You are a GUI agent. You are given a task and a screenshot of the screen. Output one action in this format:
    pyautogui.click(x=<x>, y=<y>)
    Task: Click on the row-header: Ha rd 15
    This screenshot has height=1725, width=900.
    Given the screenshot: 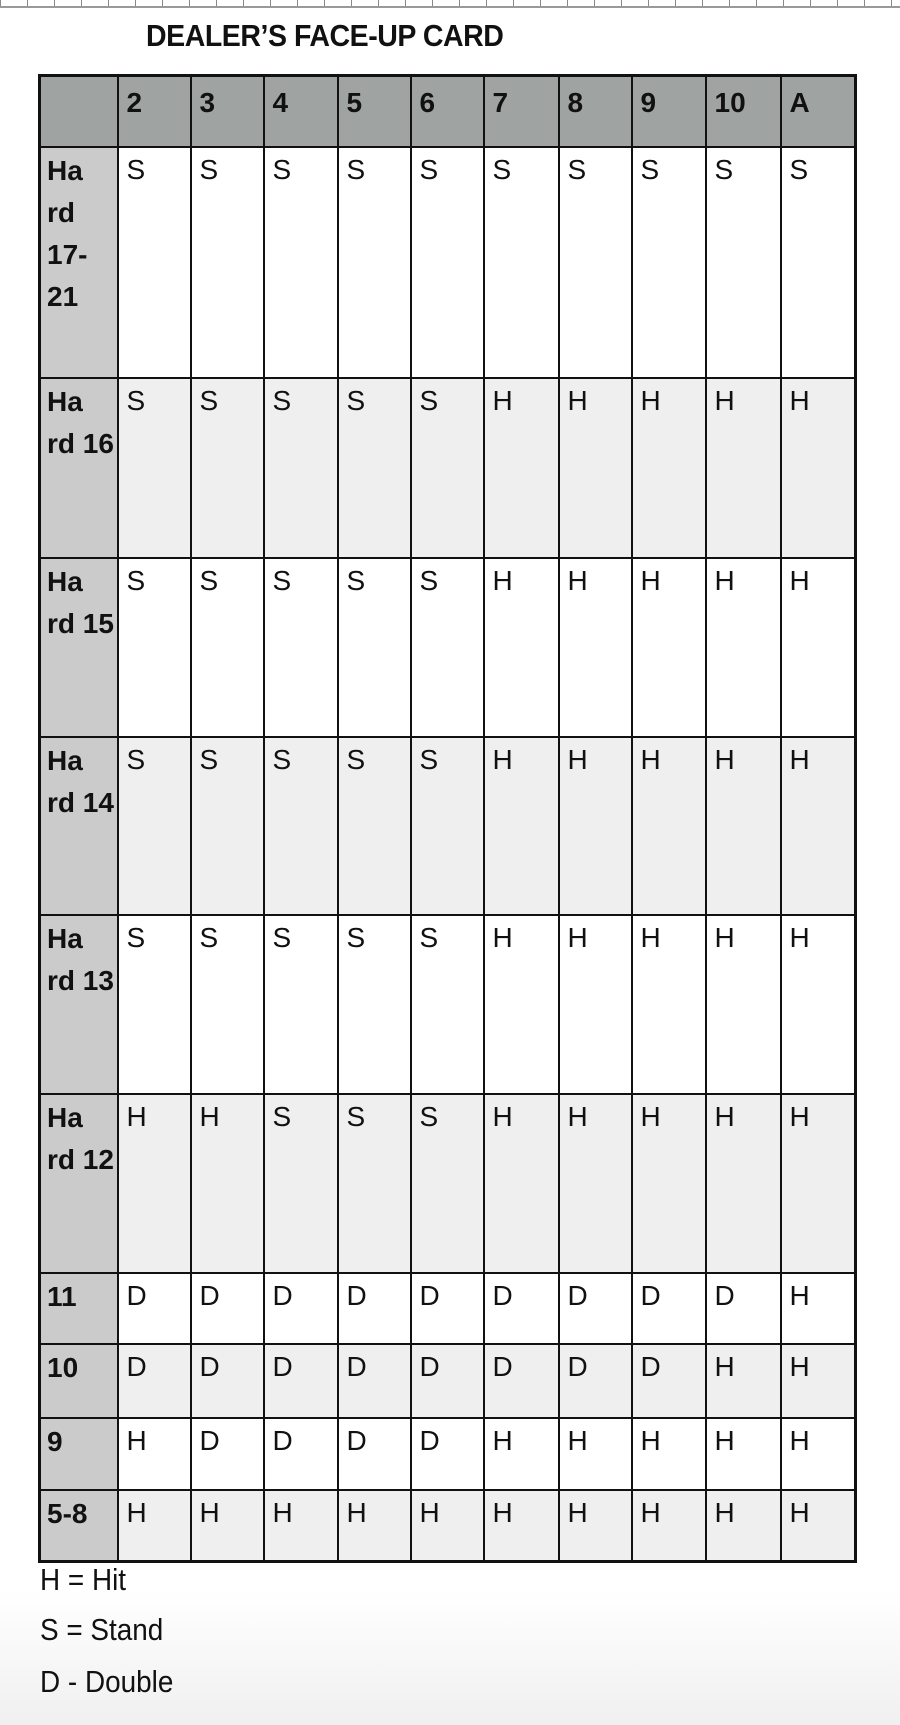 What is the action you would take?
    pyautogui.click(x=78, y=647)
    